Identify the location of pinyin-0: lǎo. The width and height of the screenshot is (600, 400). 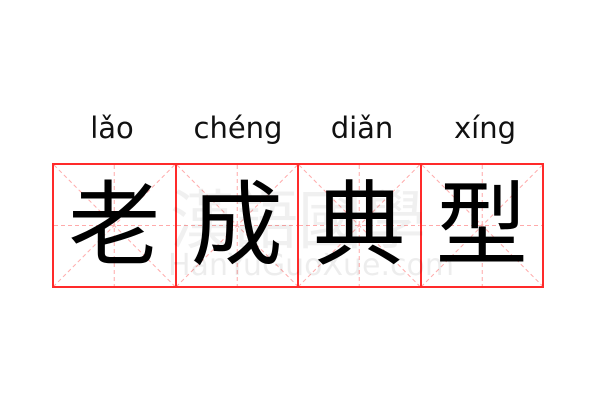
(112, 128).